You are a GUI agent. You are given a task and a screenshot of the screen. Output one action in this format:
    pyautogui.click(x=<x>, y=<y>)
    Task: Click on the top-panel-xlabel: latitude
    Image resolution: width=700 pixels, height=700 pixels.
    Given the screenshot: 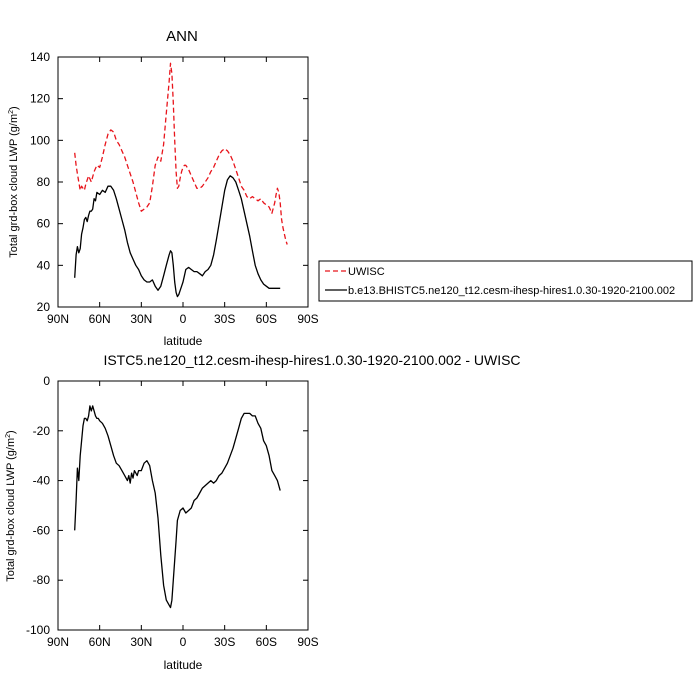 What is the action you would take?
    pyautogui.click(x=183, y=341)
    